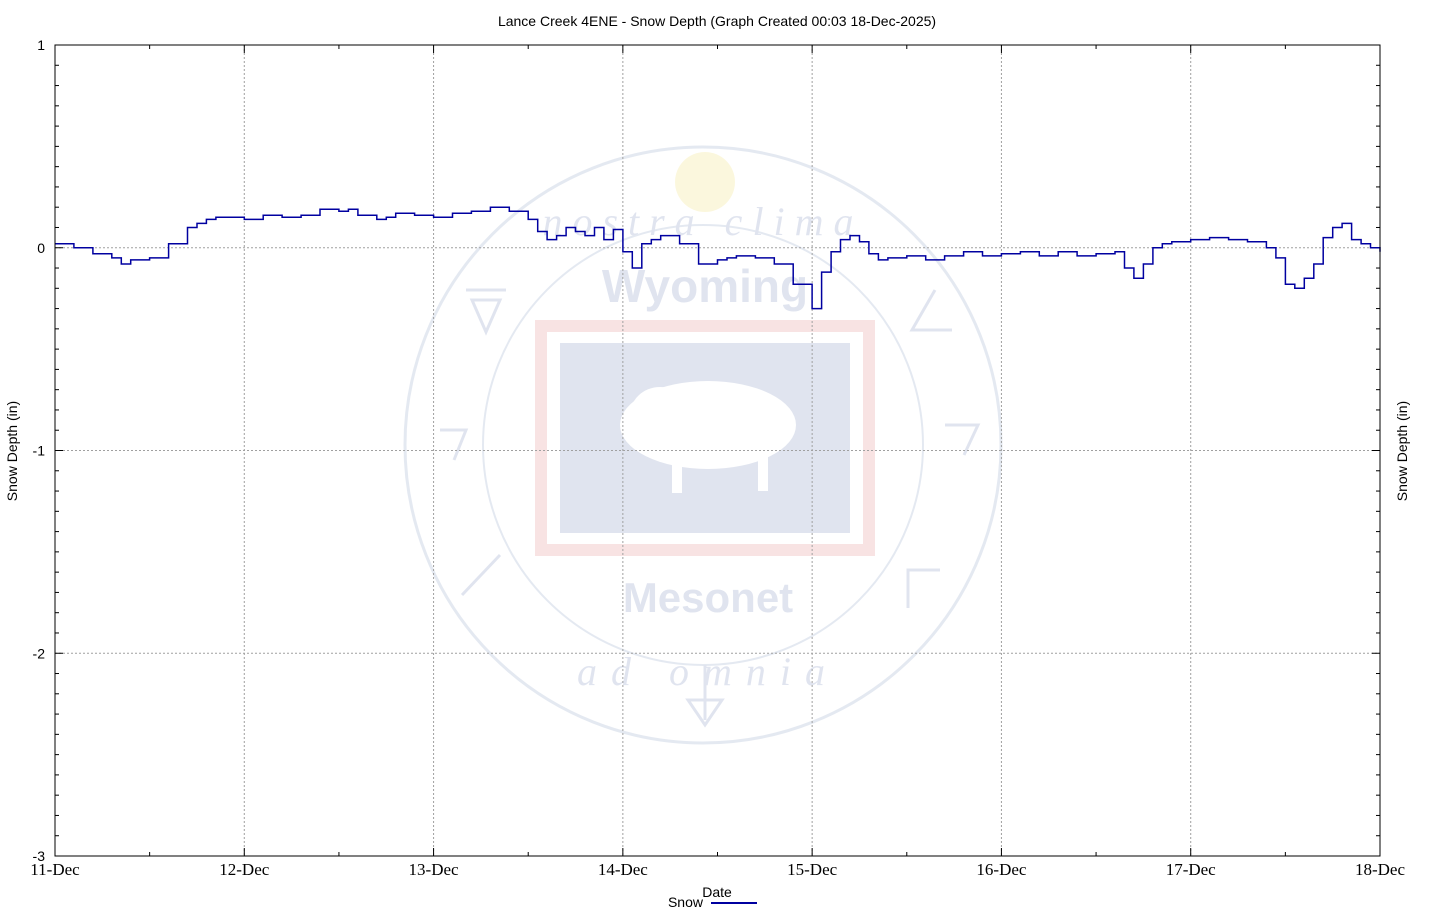  Describe the element at coordinates (12, 451) in the screenshot. I see `y-axis-label: Snow Depth (in)` at that location.